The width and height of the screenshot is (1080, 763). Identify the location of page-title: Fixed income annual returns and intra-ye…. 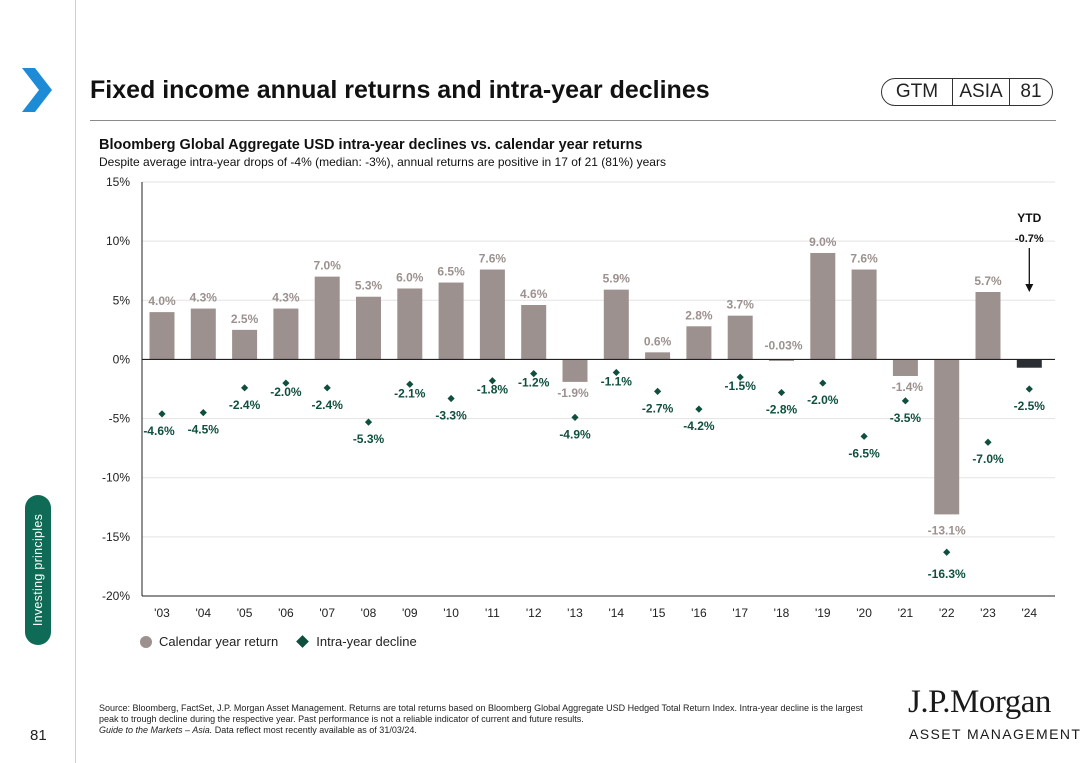
(400, 90).